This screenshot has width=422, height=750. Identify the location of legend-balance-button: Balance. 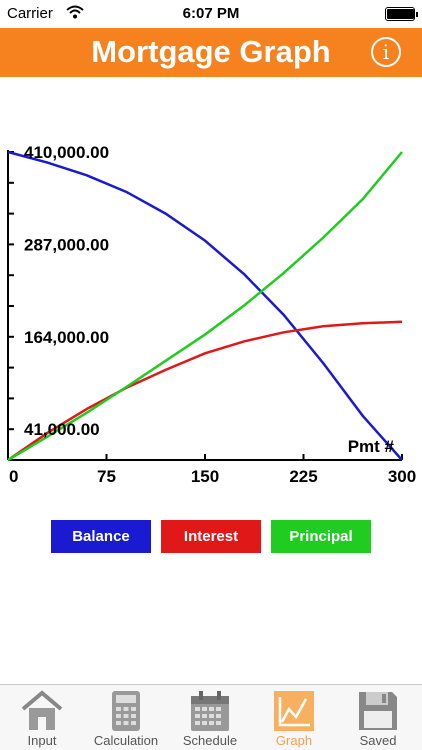
(101, 536).